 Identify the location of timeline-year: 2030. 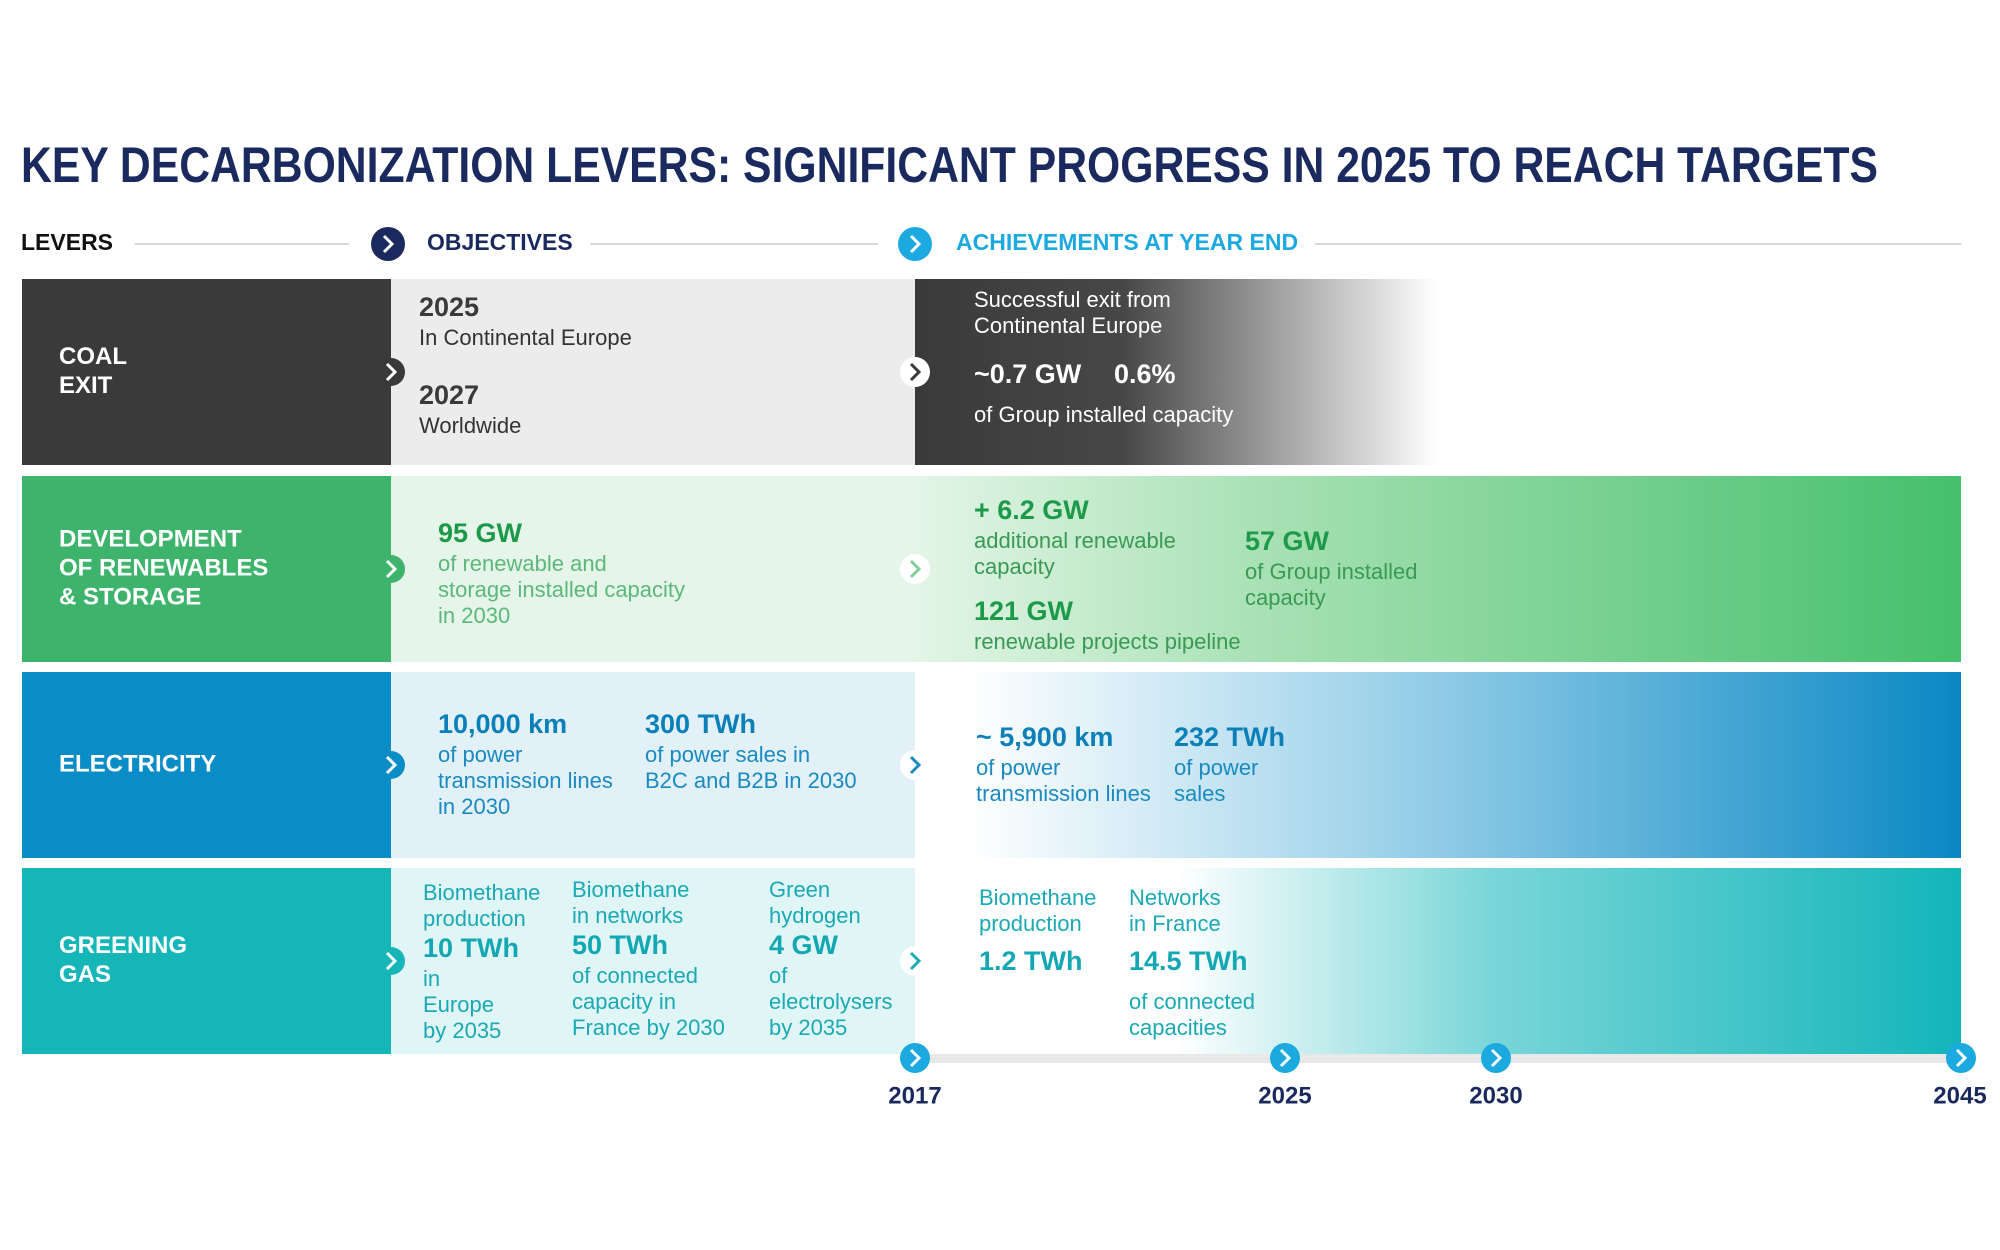
(1495, 1095).